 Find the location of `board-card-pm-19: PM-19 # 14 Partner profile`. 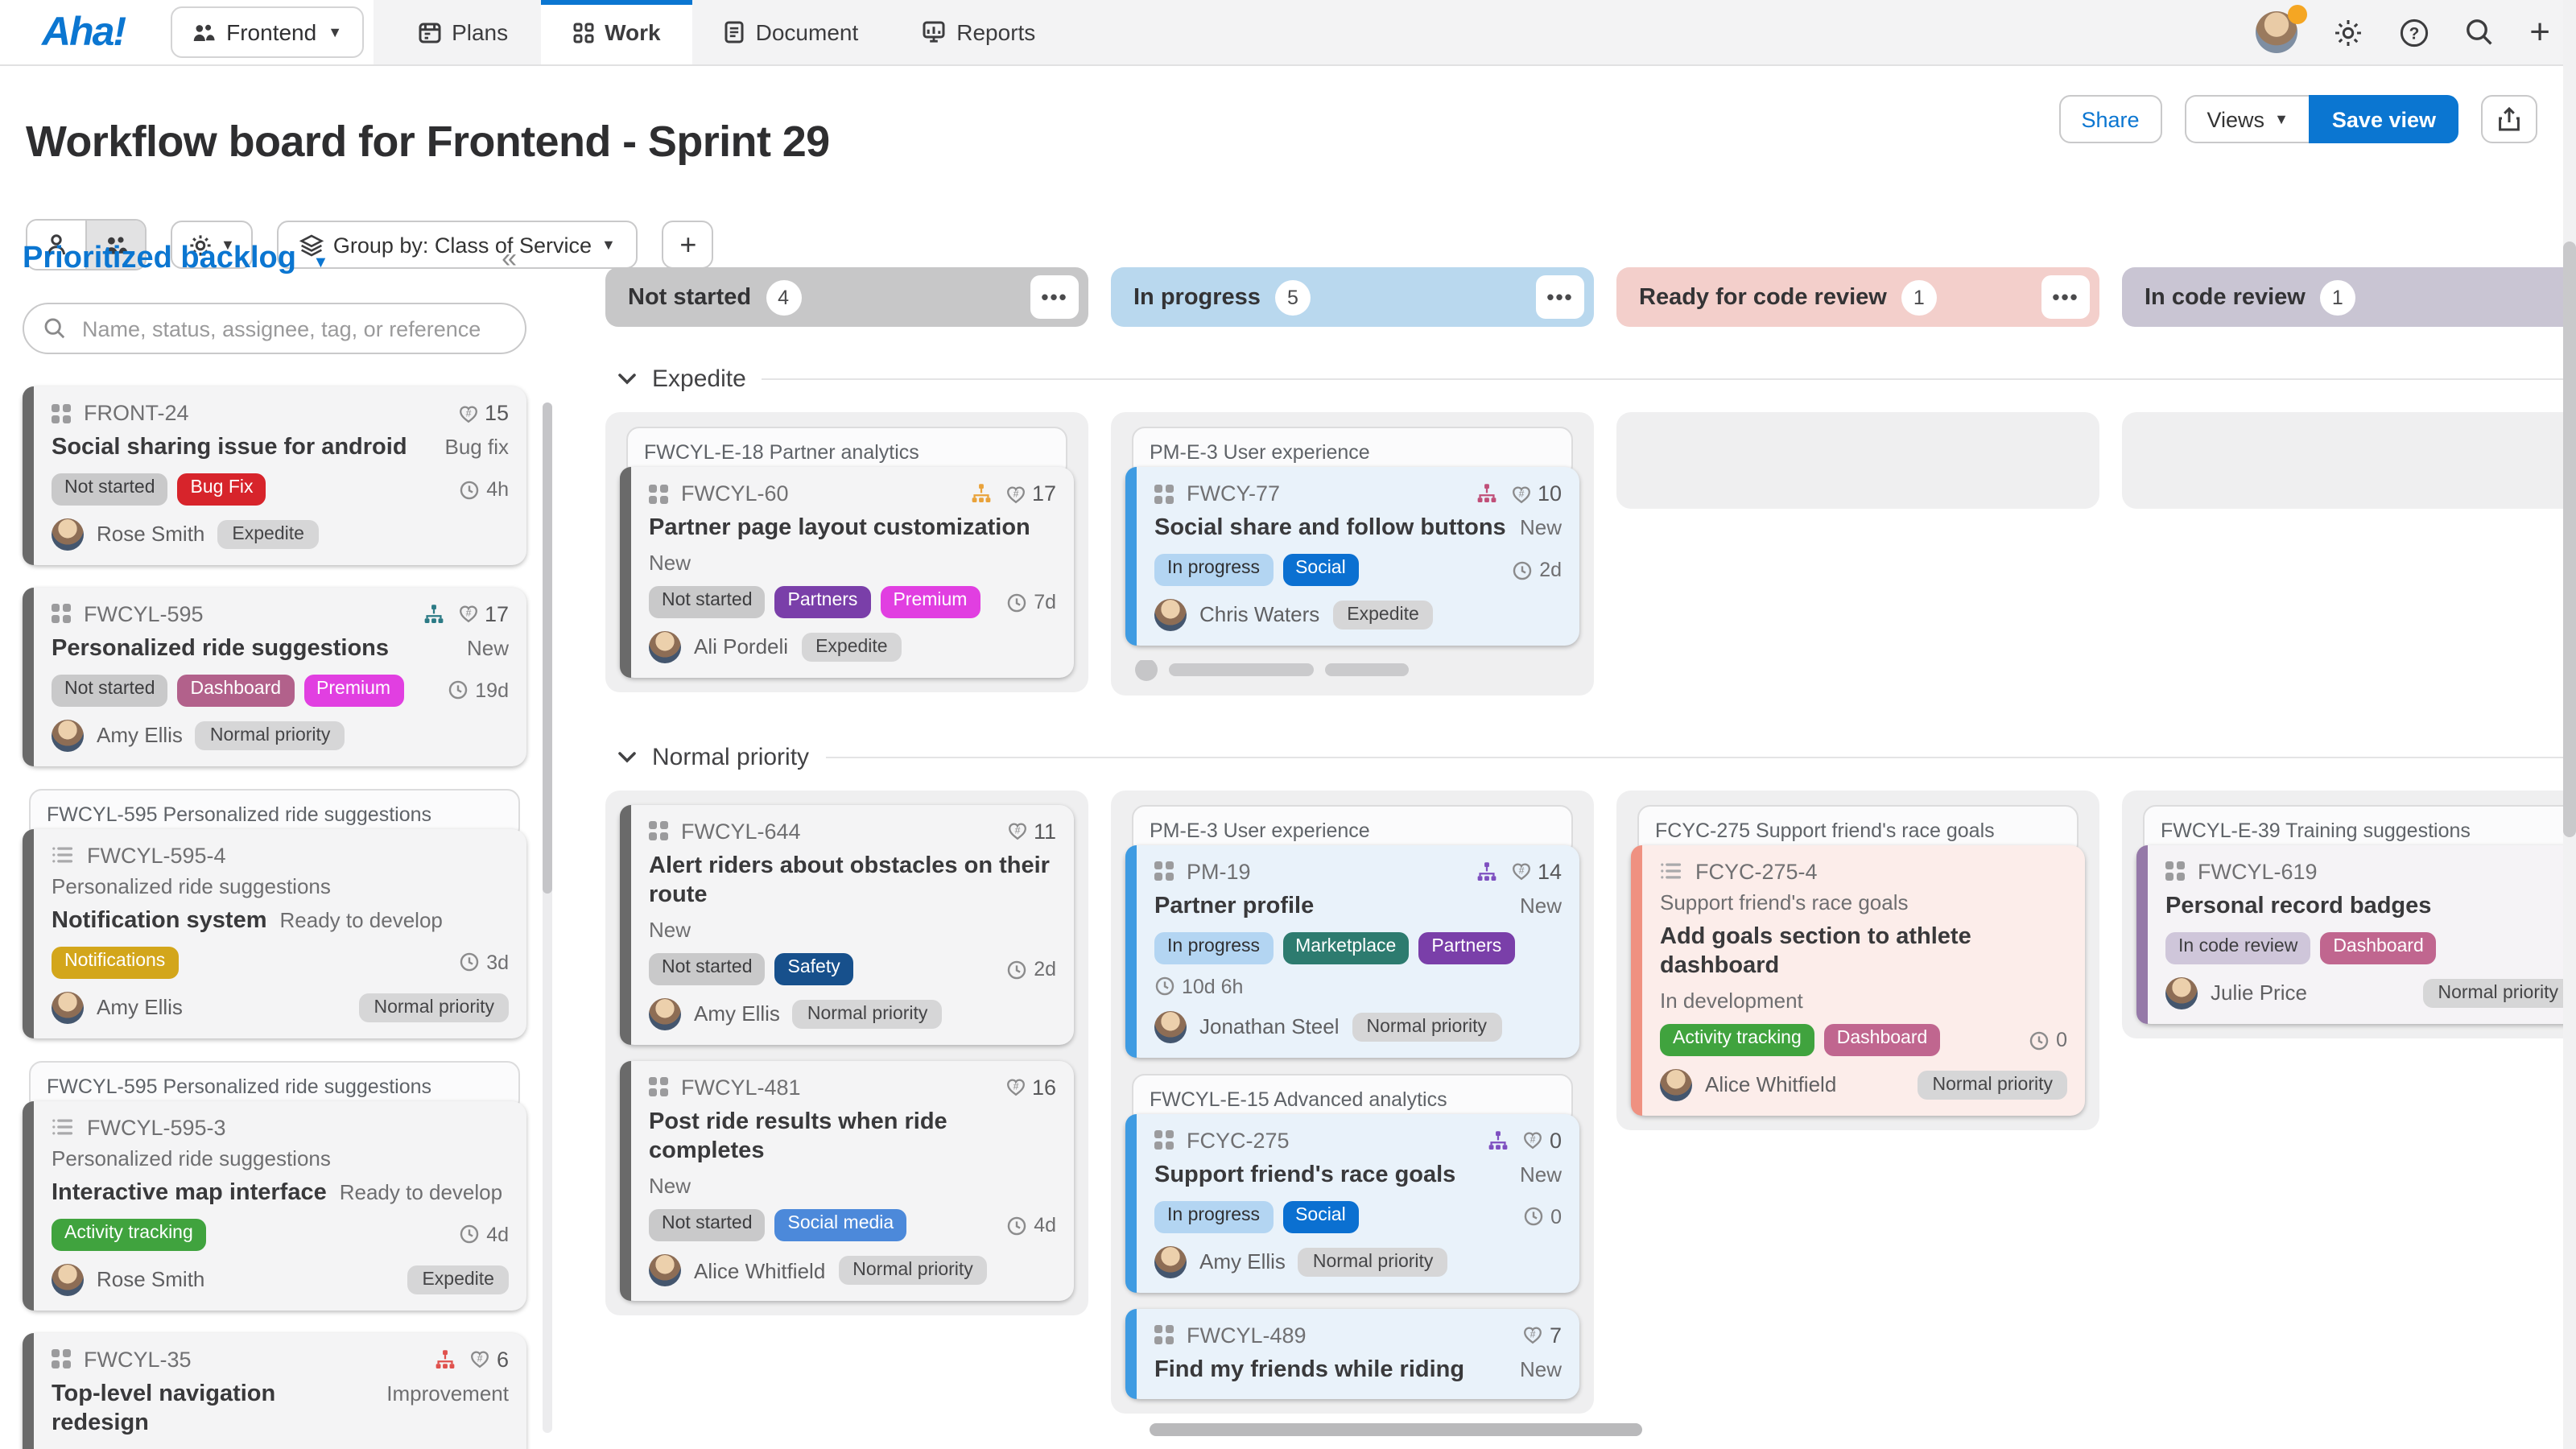

board-card-pm-19: PM-19 # 14 Partner profile is located at coordinates (1352, 951).